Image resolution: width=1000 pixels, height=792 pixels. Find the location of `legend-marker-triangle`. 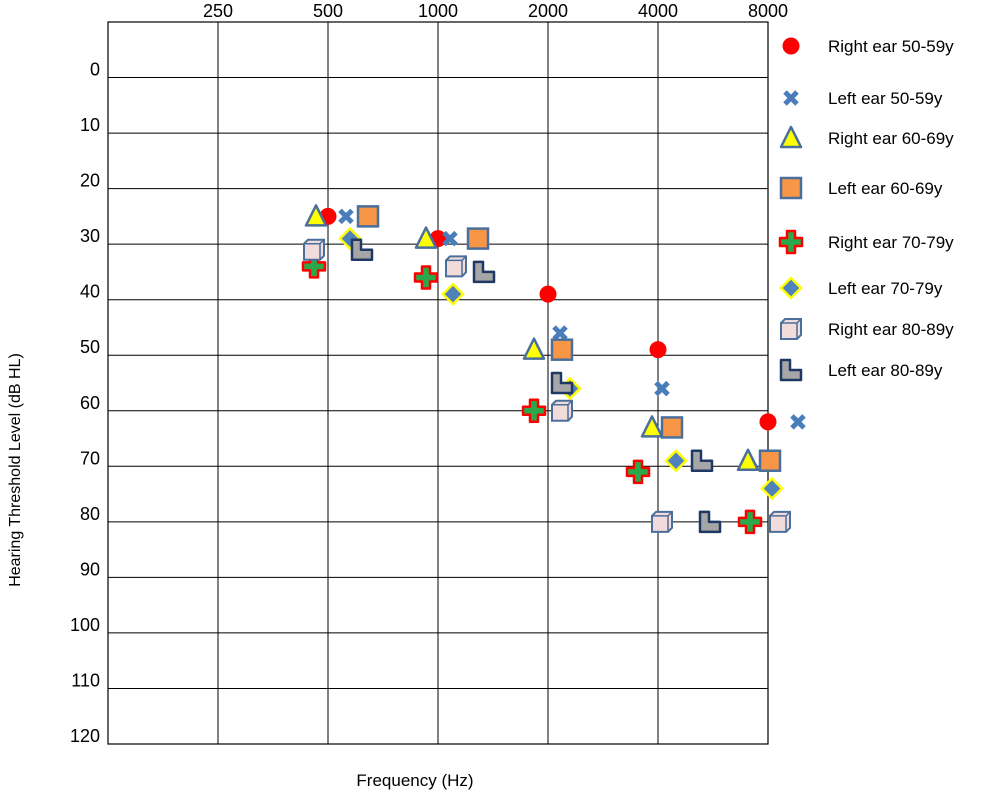

legend-marker-triangle is located at coordinates (791, 137).